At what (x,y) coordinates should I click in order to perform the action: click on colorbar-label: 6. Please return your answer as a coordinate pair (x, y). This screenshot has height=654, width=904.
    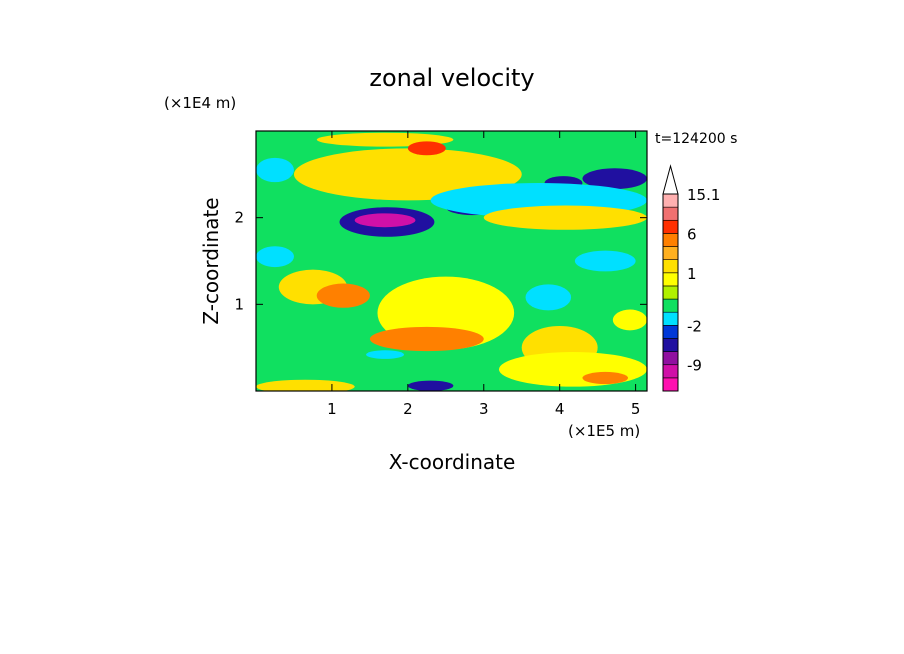
    Looking at the image, I should click on (692, 234).